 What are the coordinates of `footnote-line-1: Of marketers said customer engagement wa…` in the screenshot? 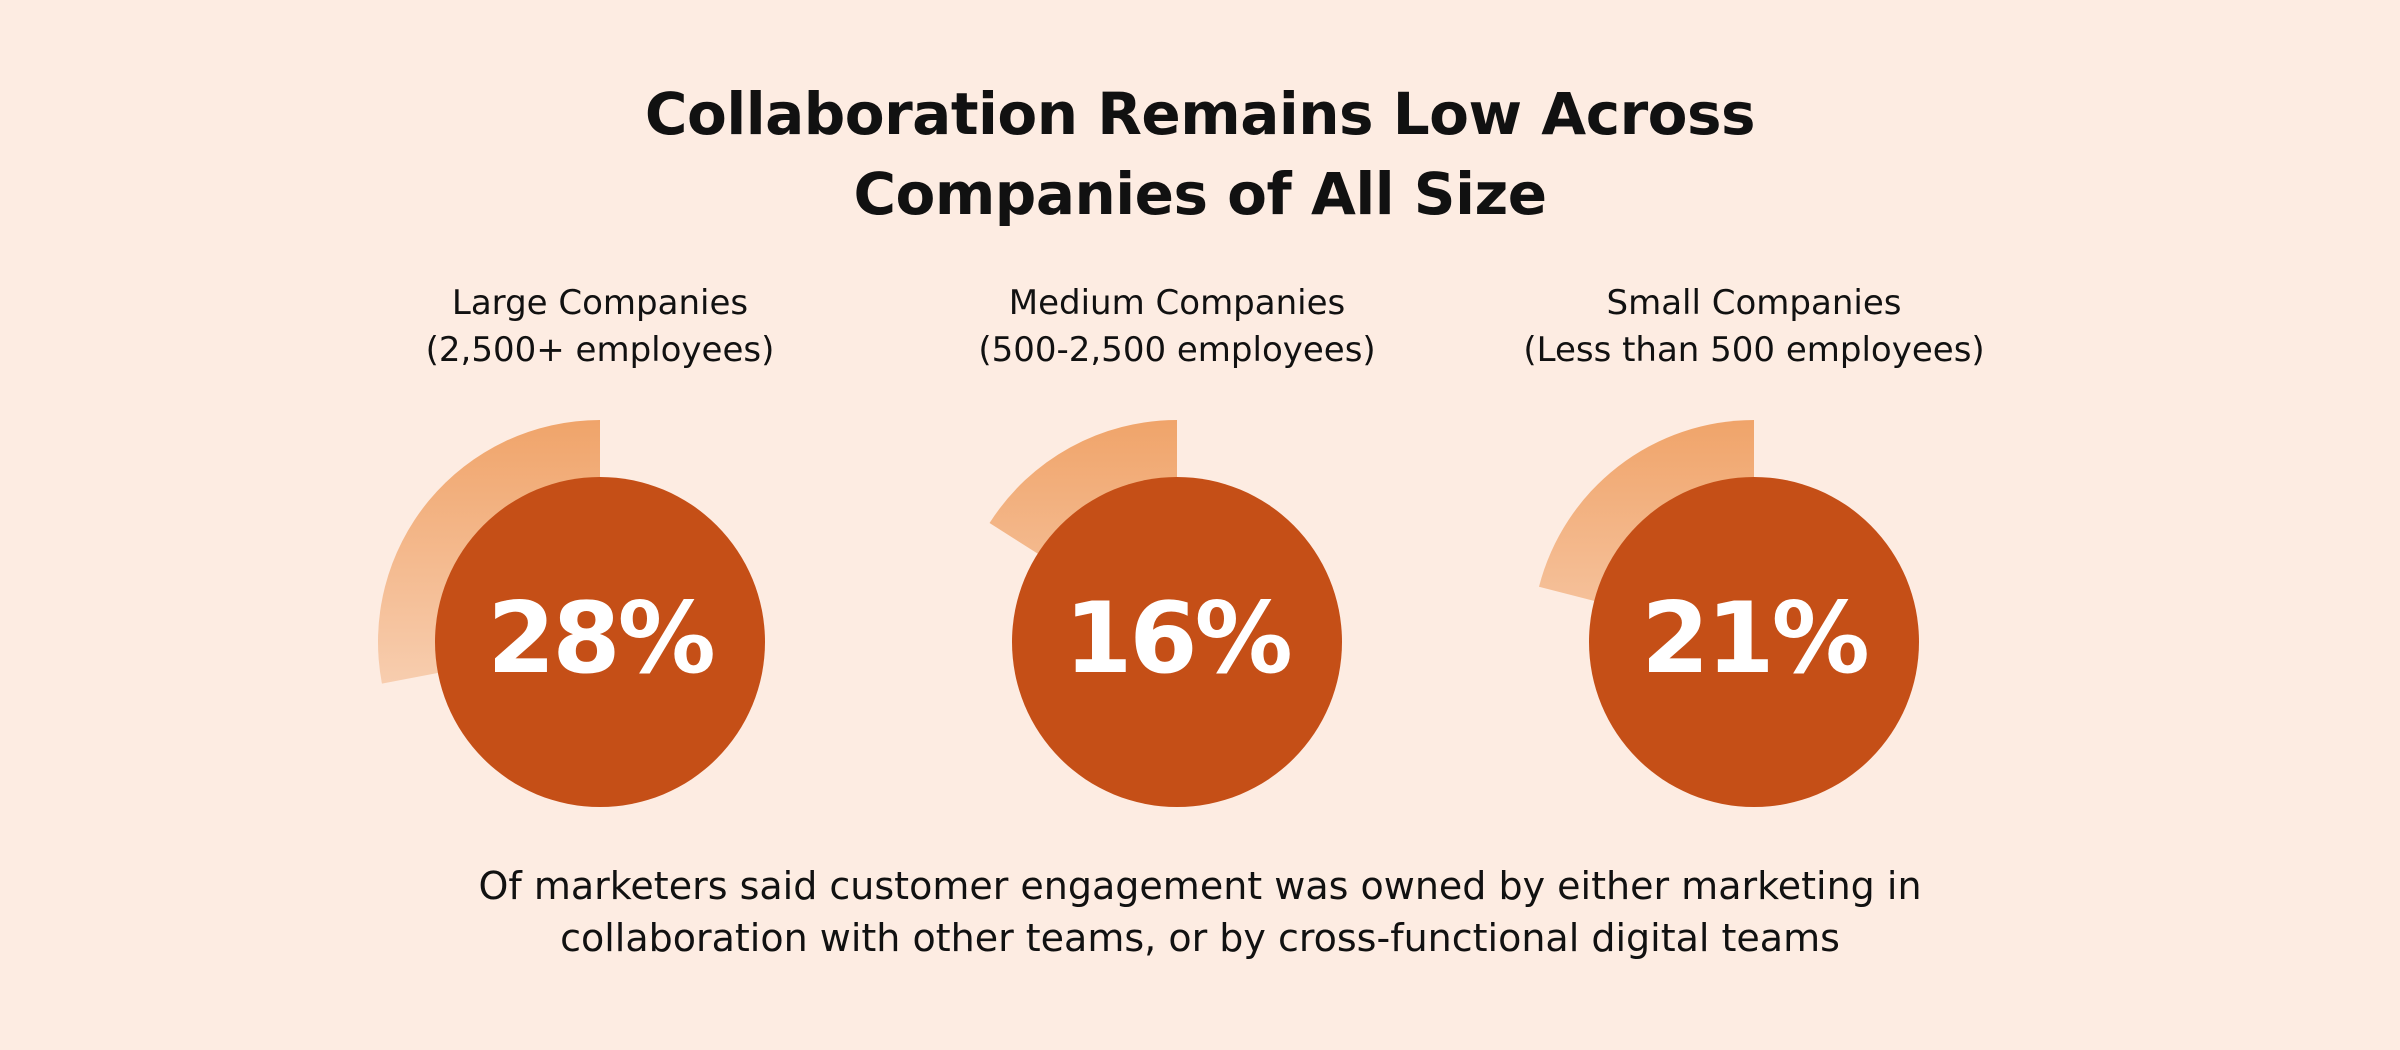 It's located at (1200, 886).